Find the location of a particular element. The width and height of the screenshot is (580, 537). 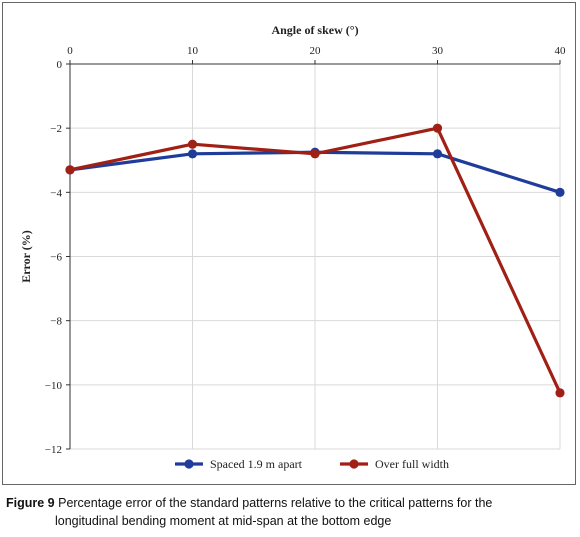

y-tick-label: −2 is located at coordinates (56, 129).